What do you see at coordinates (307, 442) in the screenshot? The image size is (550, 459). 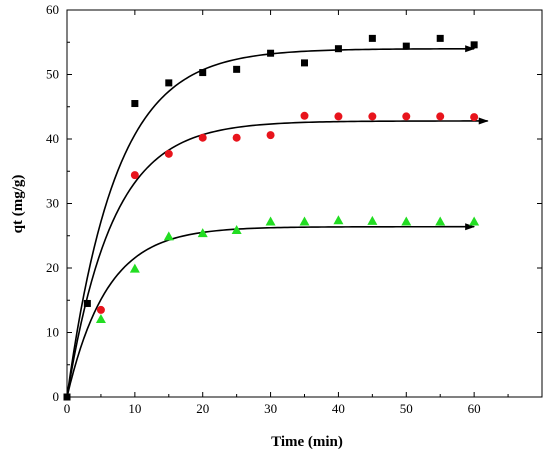 I see `x-axis-label: Time (min)` at bounding box center [307, 442].